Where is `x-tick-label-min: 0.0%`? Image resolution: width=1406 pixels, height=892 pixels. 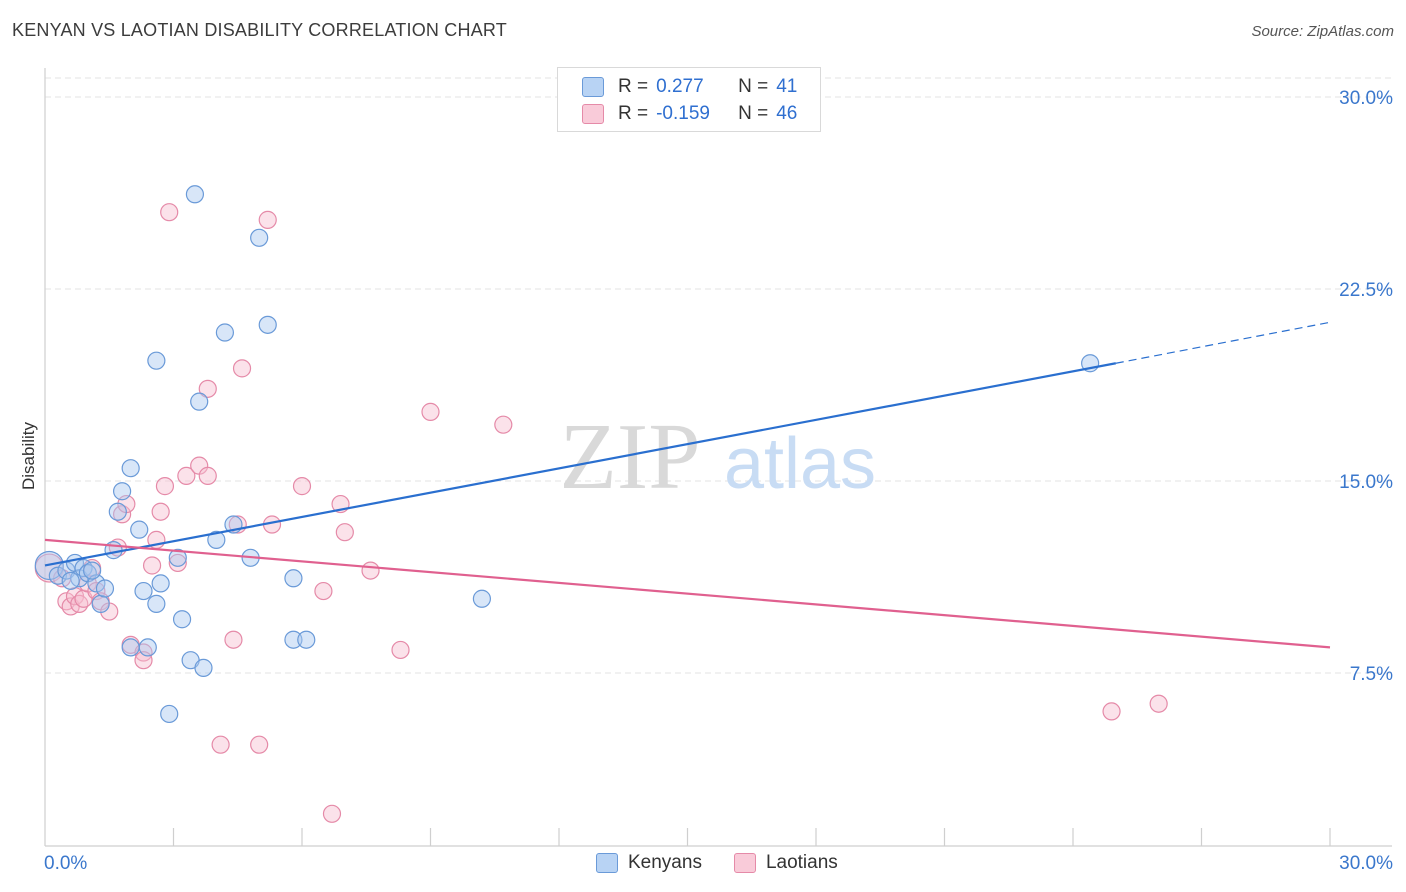
x-tick-label-min: 0.0% is located at coordinates (65, 863).